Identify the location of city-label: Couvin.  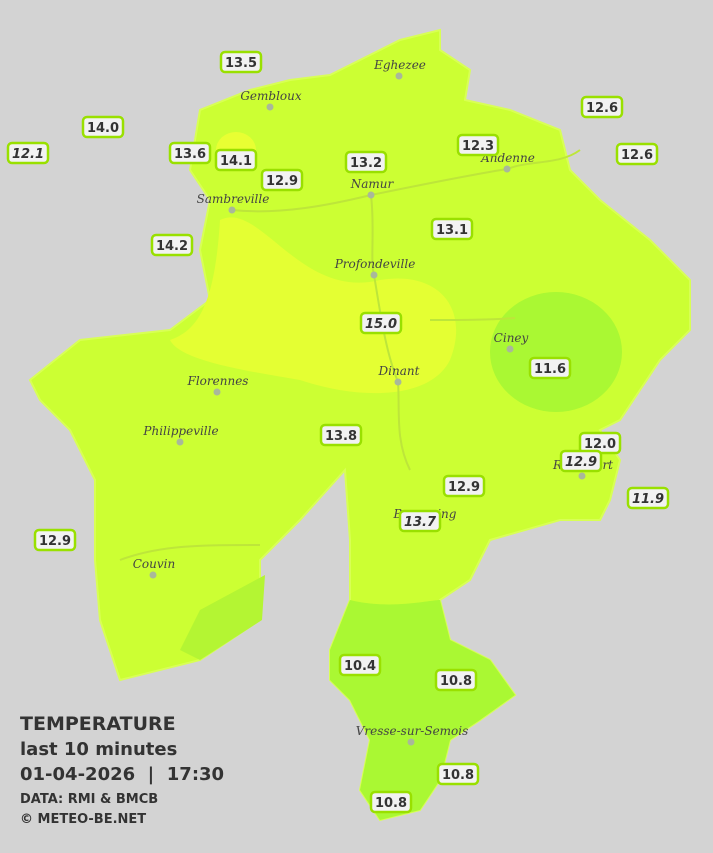
(154, 564).